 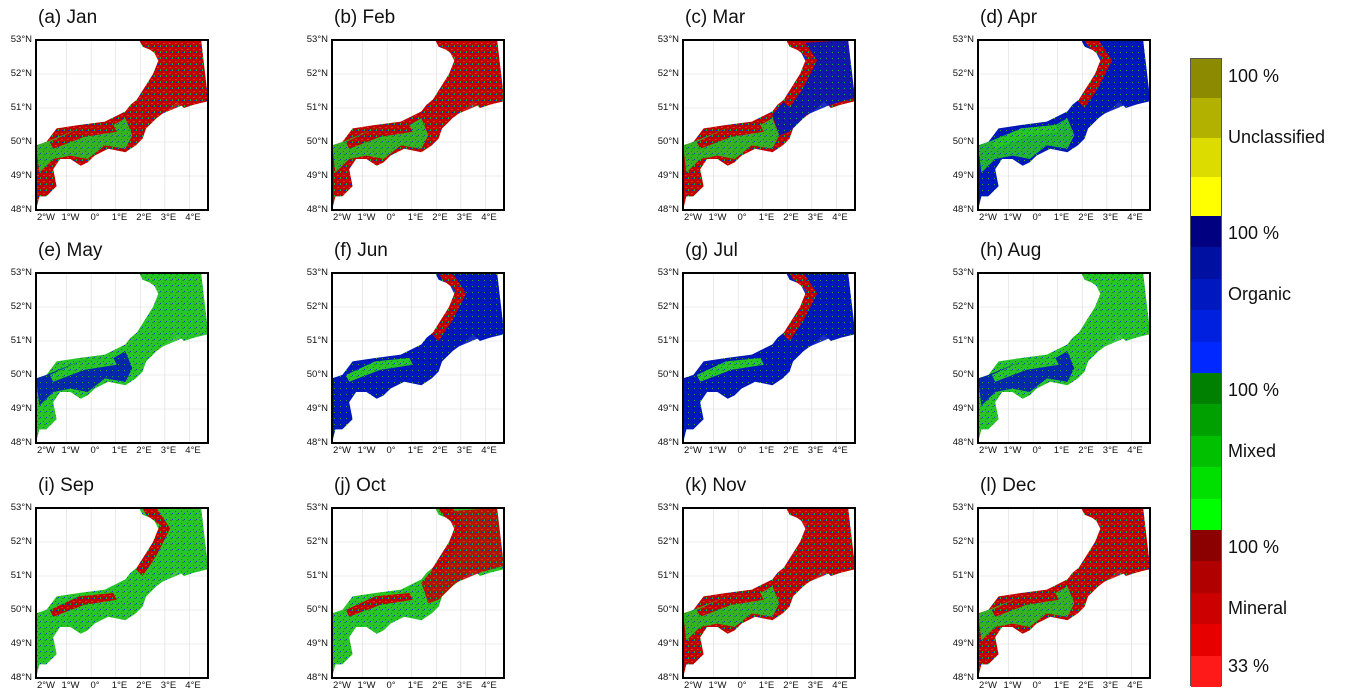 I want to click on panel-title: (l) Dec, so click(x=1008, y=485).